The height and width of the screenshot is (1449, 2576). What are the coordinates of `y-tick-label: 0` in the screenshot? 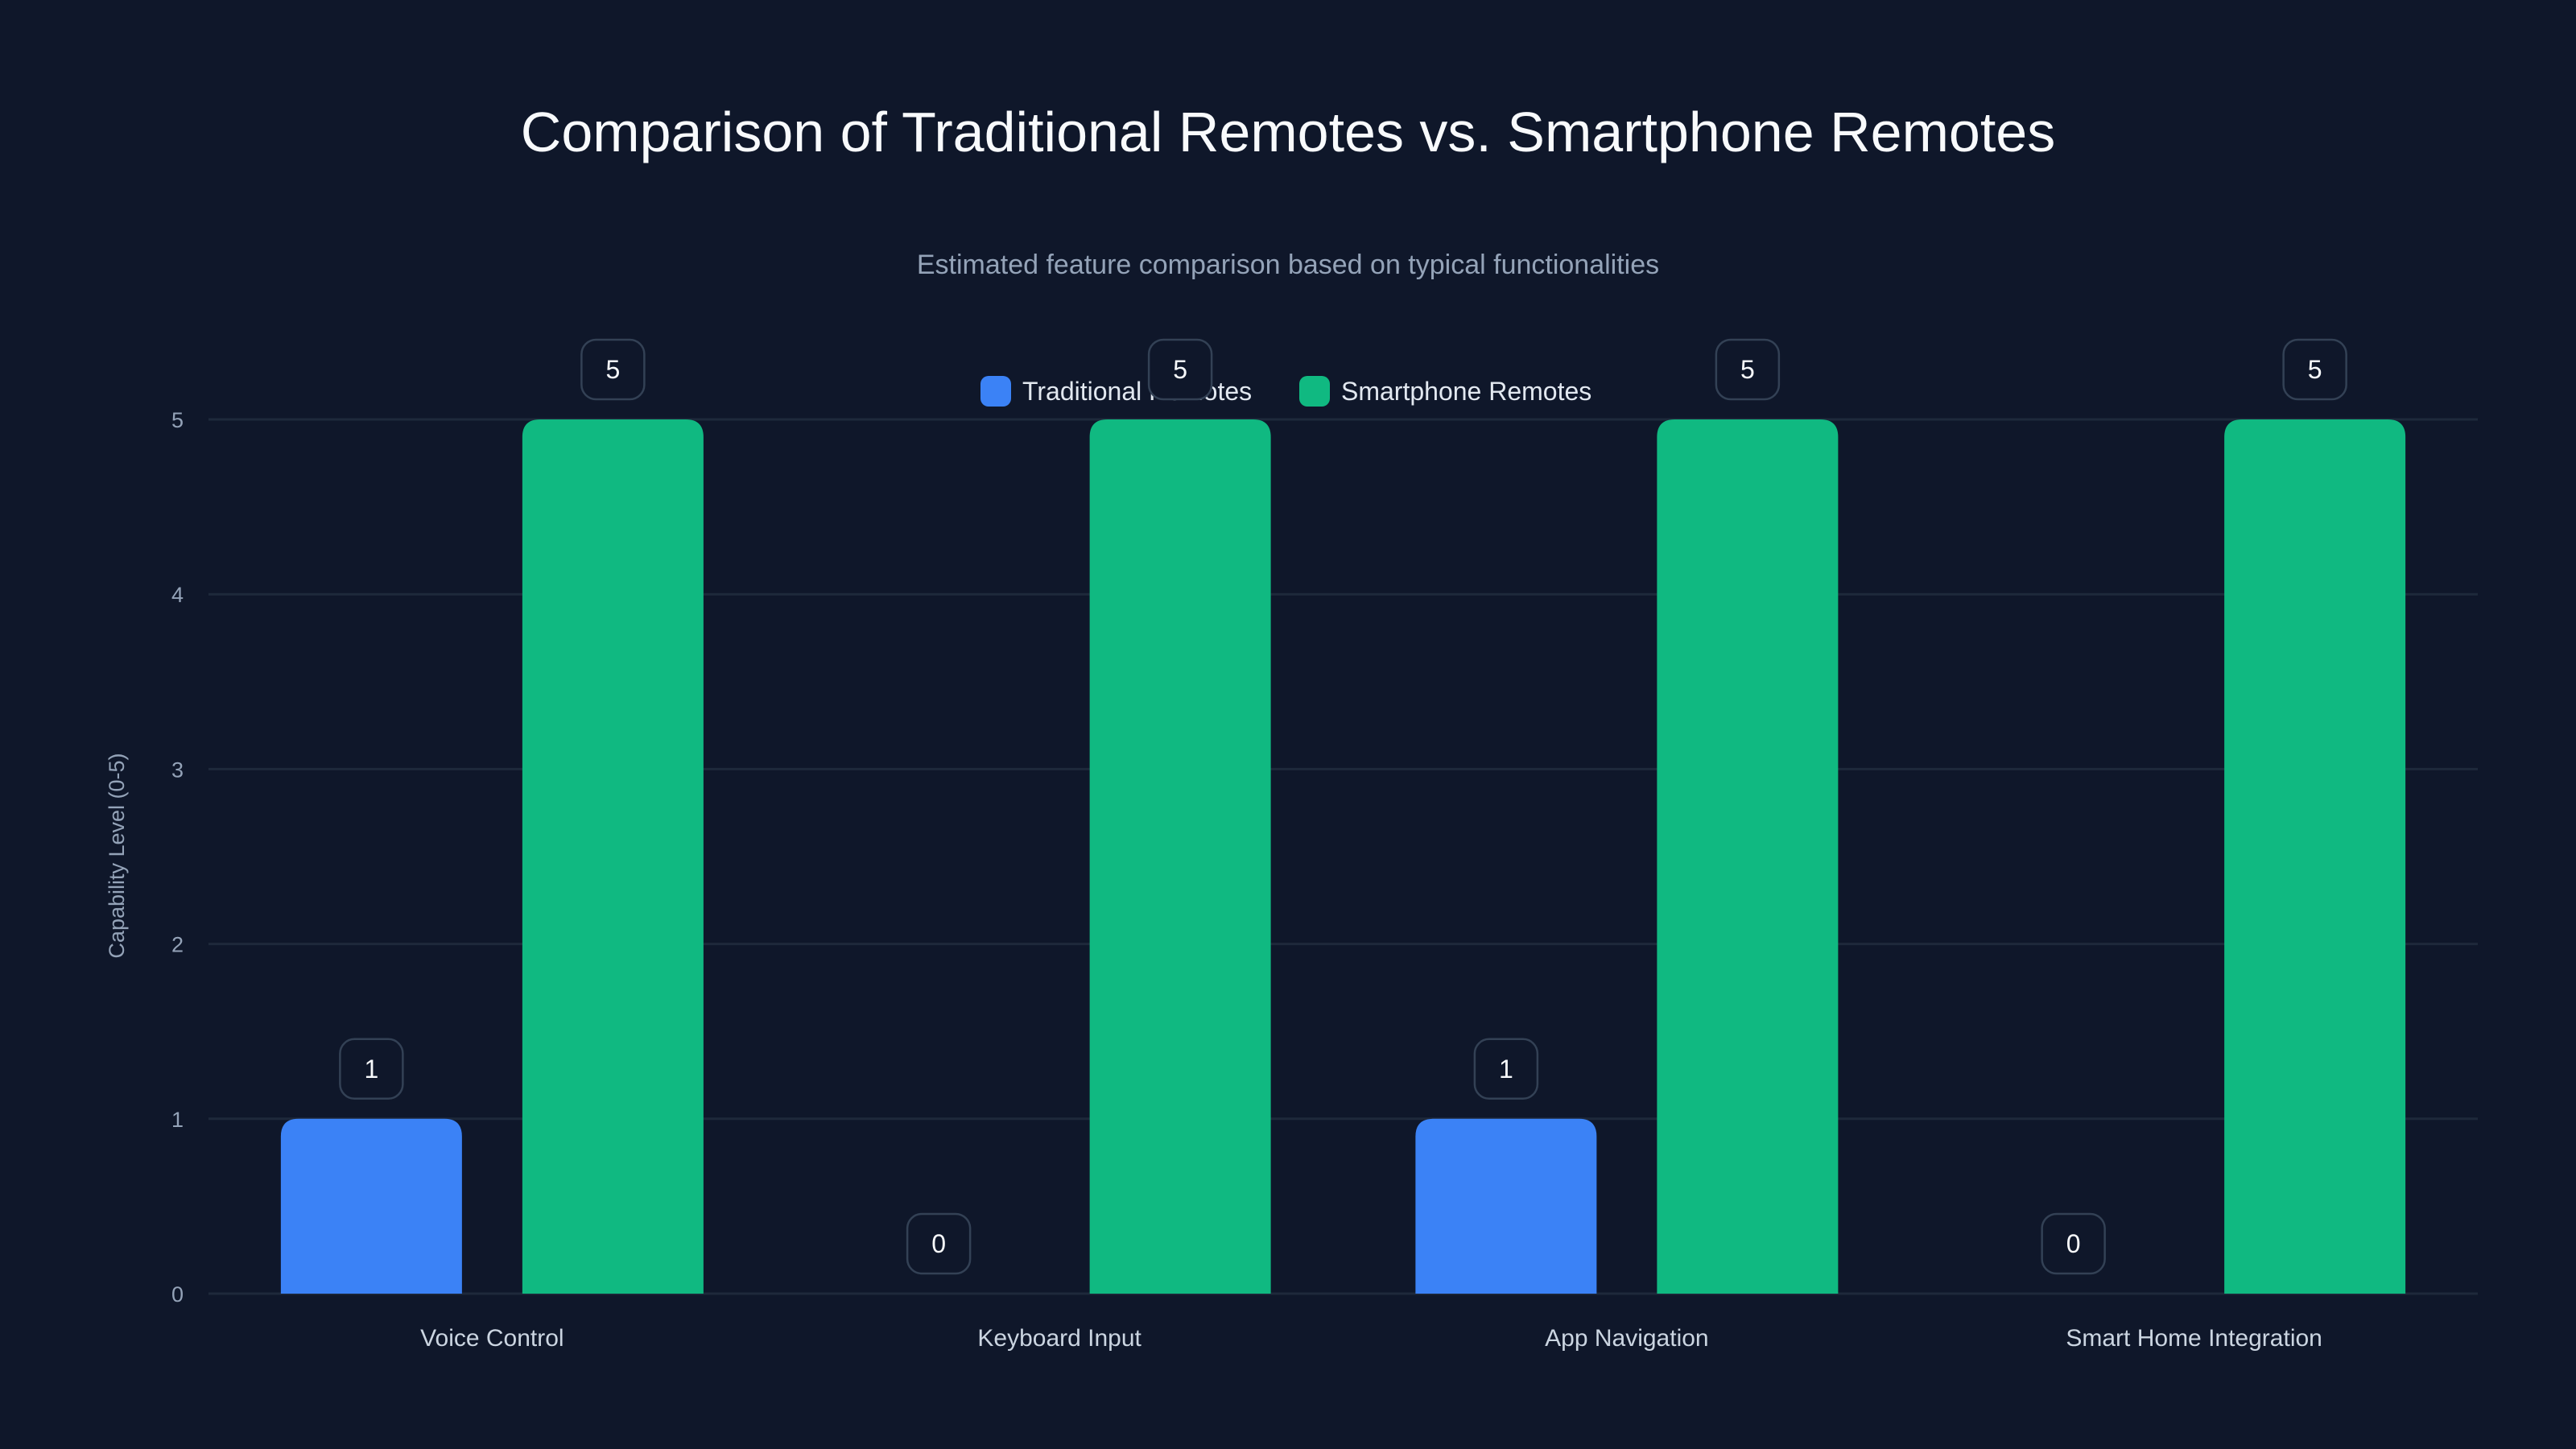 It's located at (177, 1294).